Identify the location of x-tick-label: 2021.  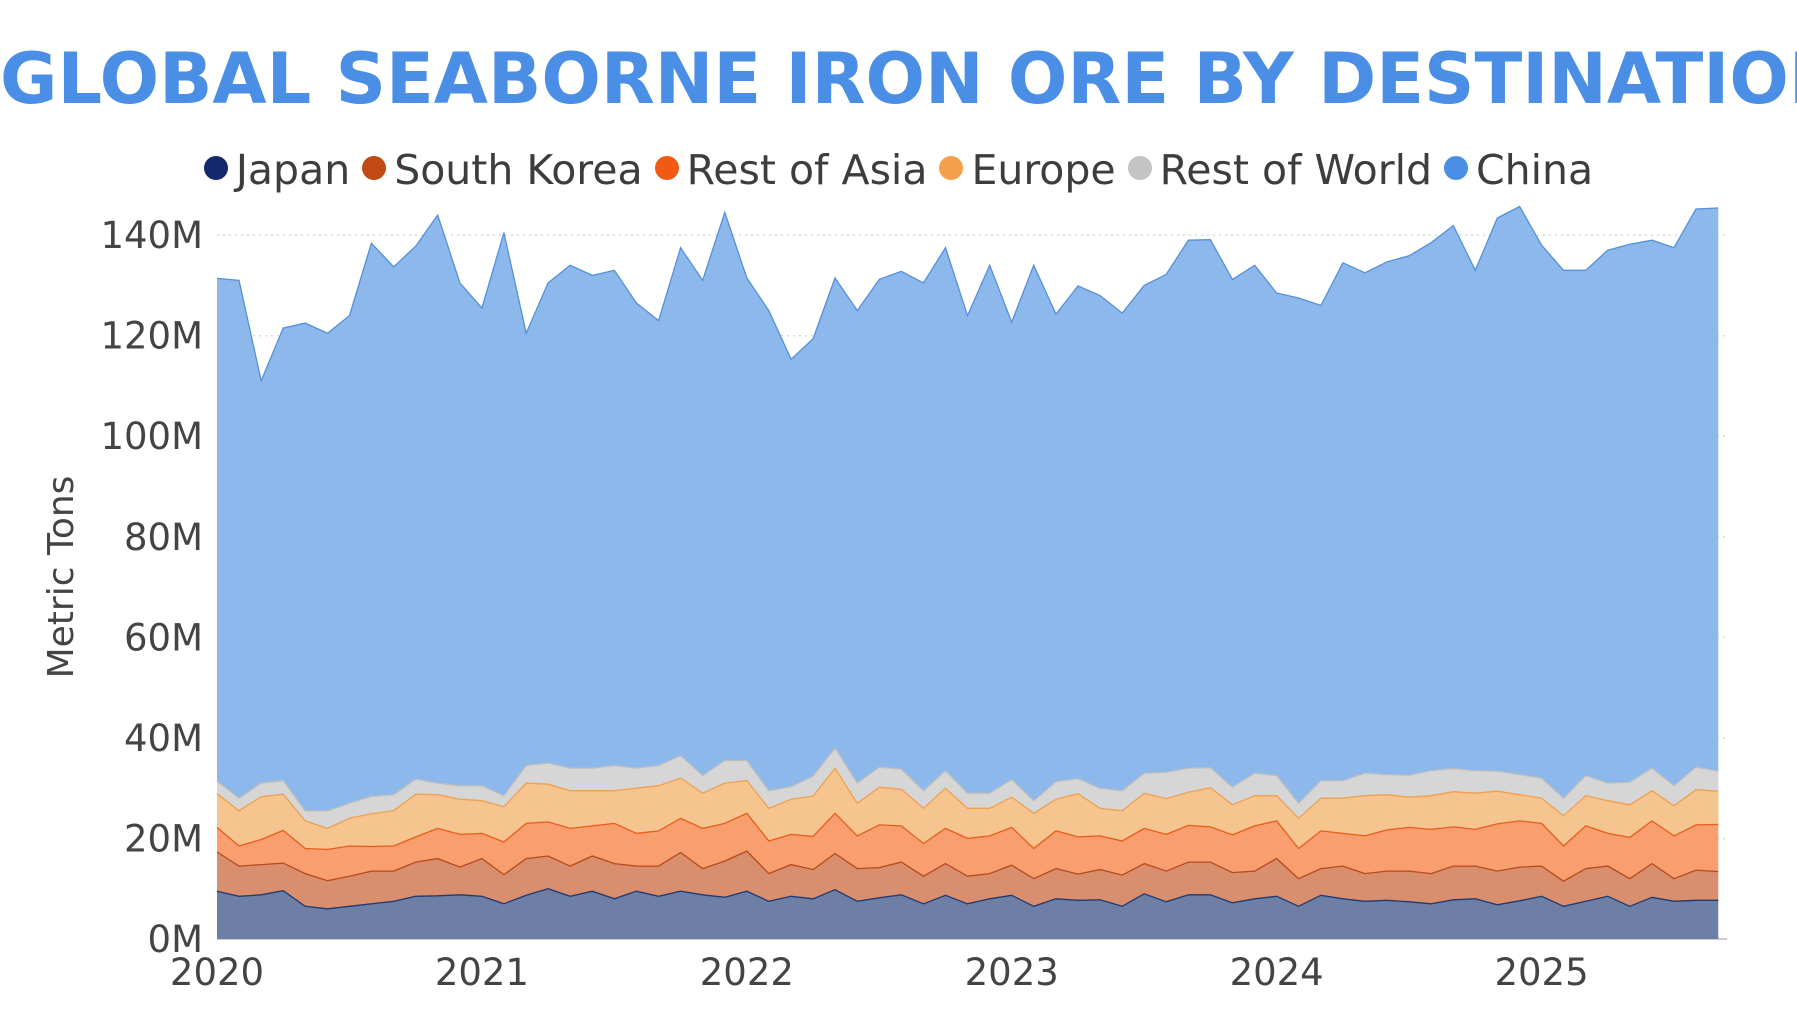
(482, 972).